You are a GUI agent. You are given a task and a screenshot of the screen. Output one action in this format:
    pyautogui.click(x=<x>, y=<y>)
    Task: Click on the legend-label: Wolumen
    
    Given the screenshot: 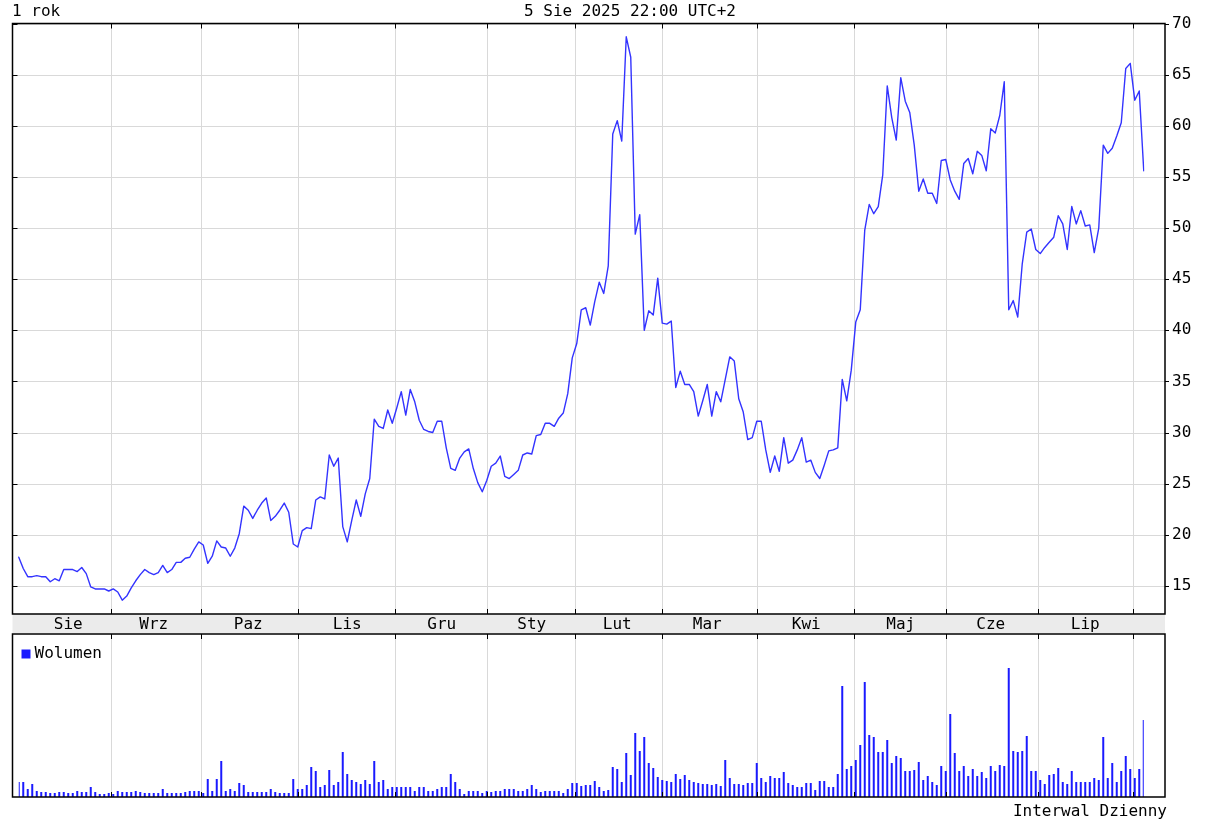 What is the action you would take?
    pyautogui.click(x=68, y=653)
    